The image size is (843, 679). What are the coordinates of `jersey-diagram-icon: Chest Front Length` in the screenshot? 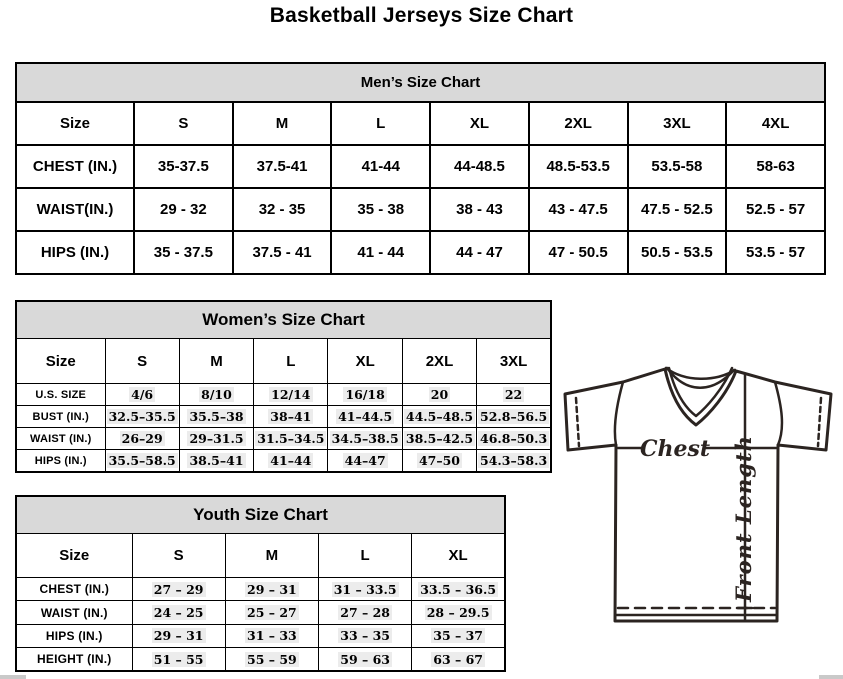 It's located at (698, 494).